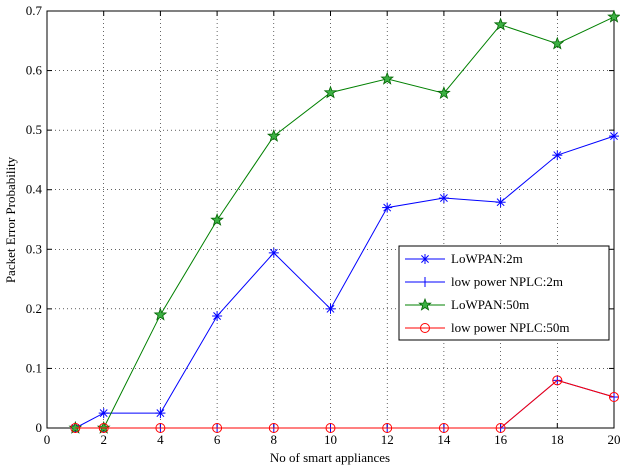 This screenshot has width=620, height=471. Describe the element at coordinates (487, 258) in the screenshot. I see `legend-label: LoWPAN:2m` at that location.